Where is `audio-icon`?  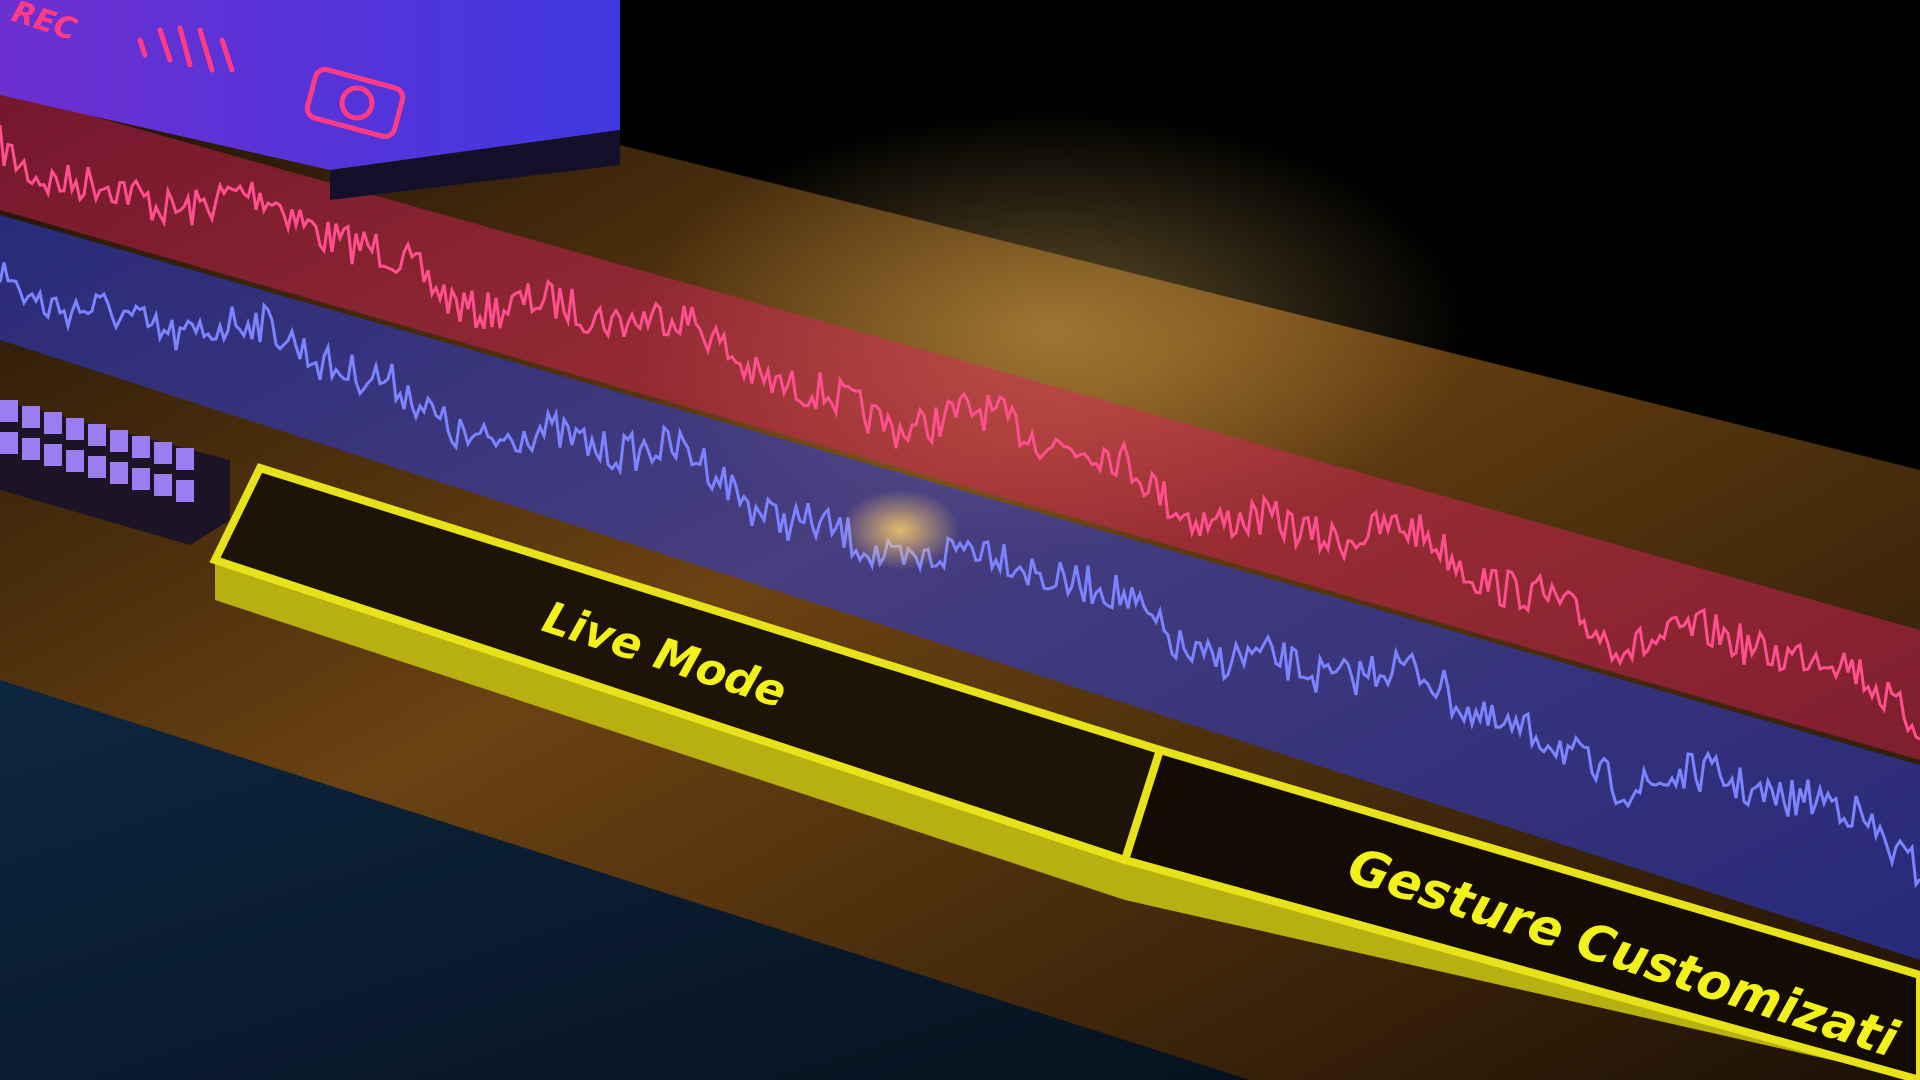 audio-icon is located at coordinates (186, 49).